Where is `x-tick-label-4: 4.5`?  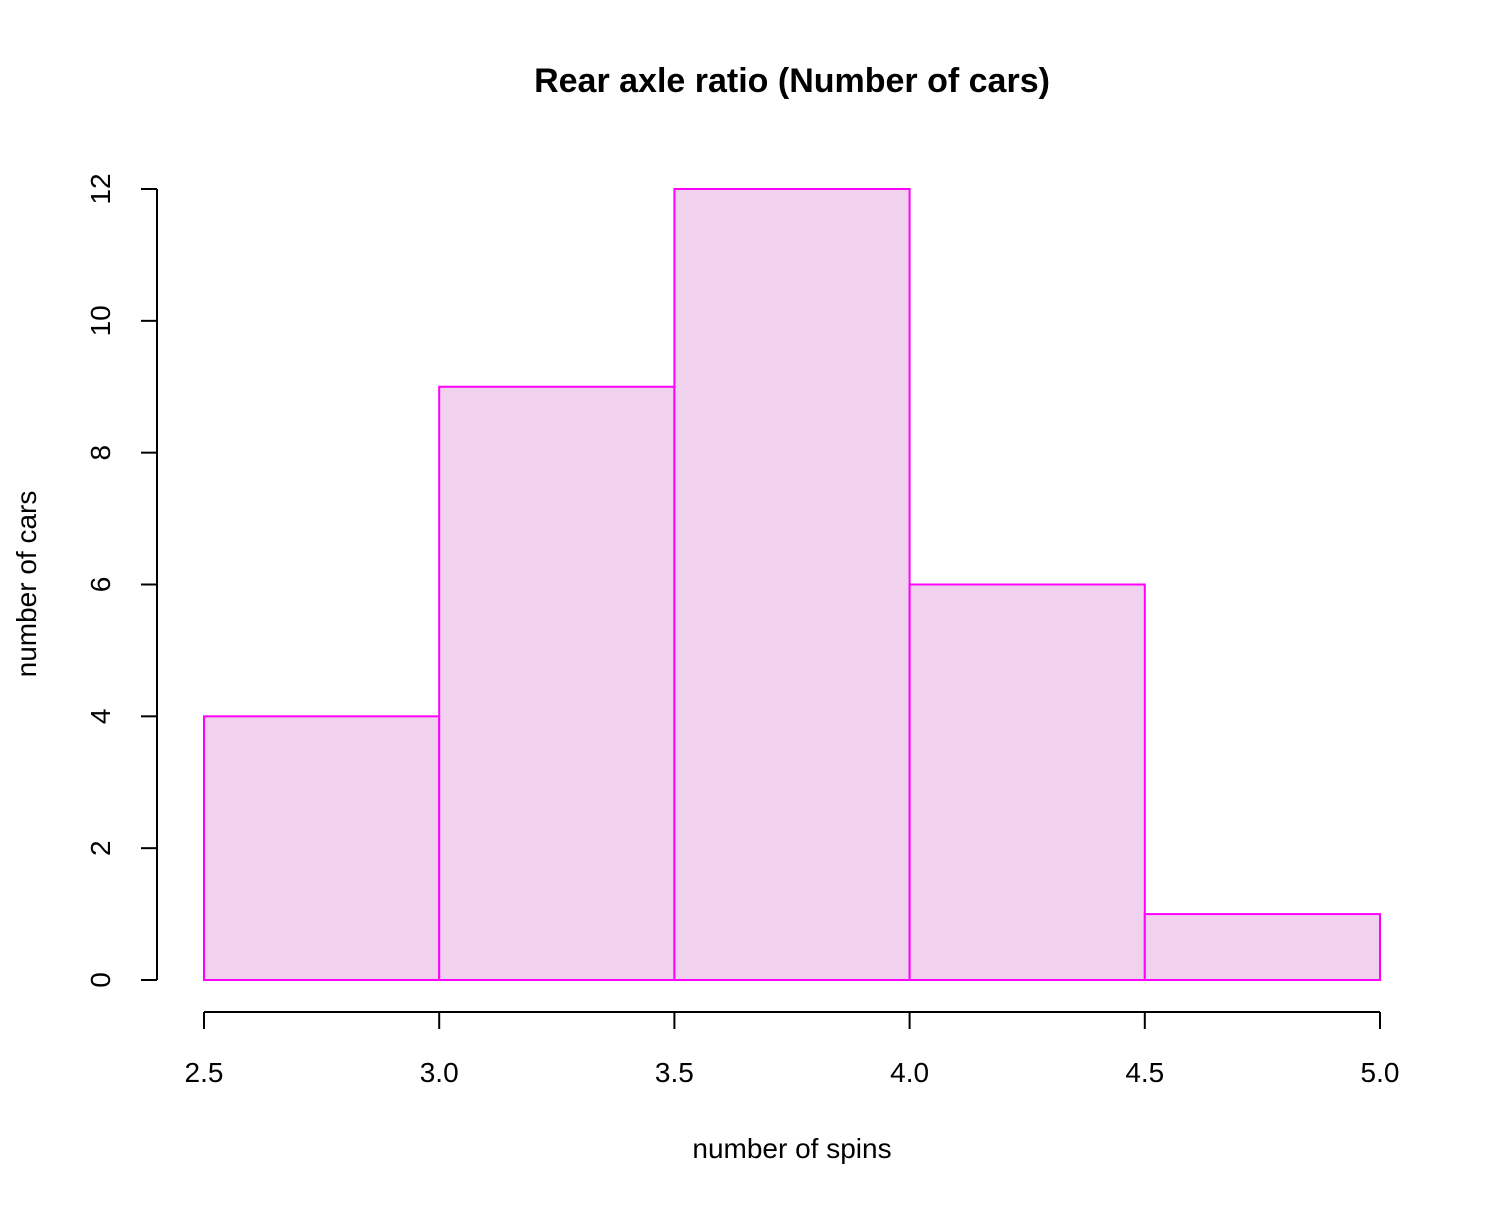
x-tick-label-4: 4.5 is located at coordinates (1144, 1072).